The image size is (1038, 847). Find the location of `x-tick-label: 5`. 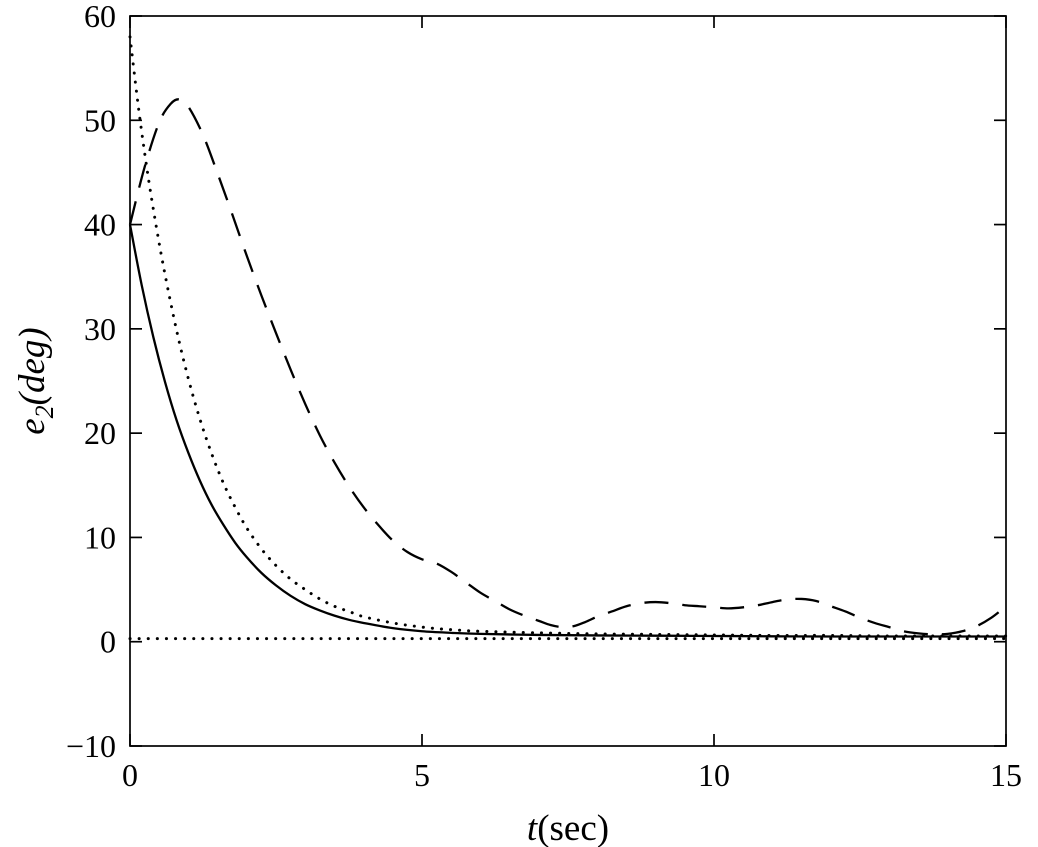

x-tick-label: 5 is located at coordinates (422, 775).